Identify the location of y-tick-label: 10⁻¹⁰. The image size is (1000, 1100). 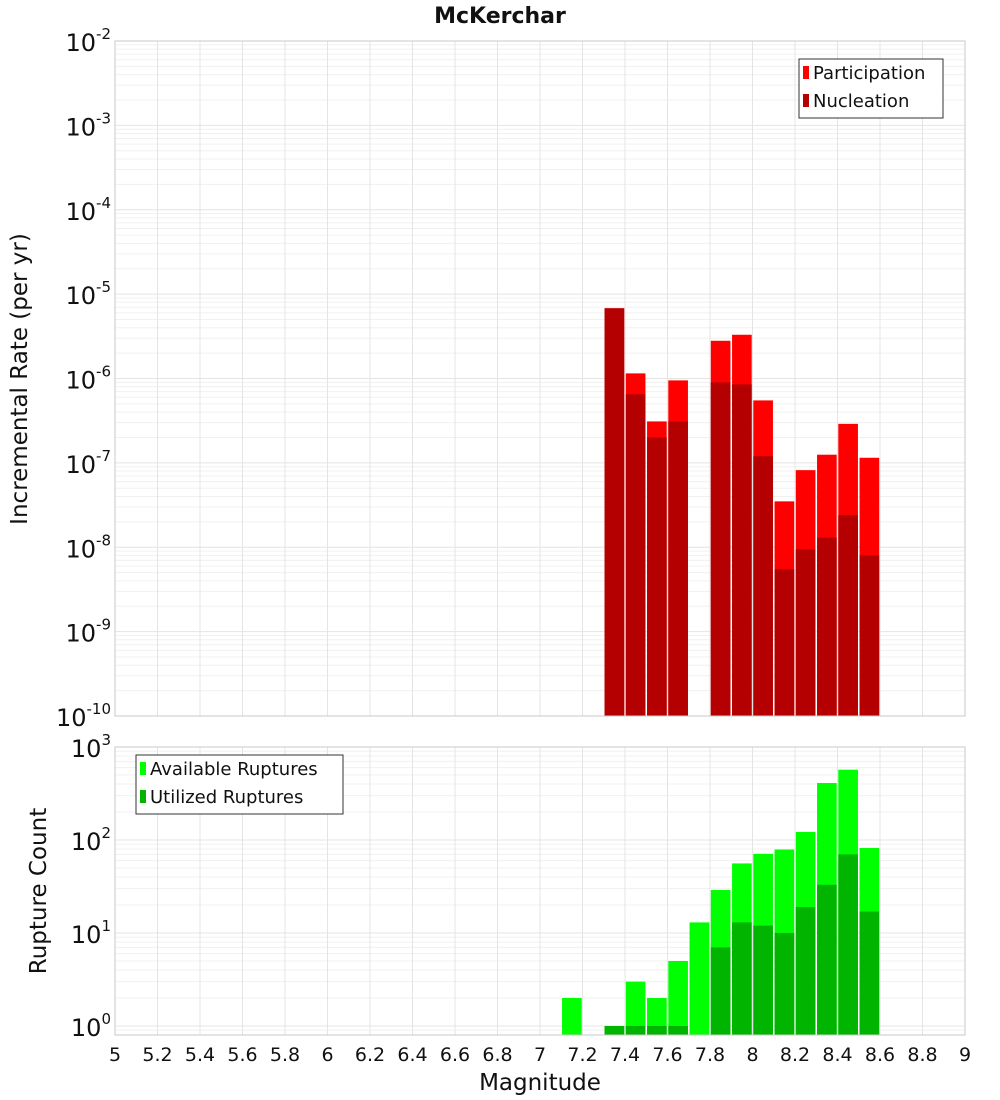
(83, 716).